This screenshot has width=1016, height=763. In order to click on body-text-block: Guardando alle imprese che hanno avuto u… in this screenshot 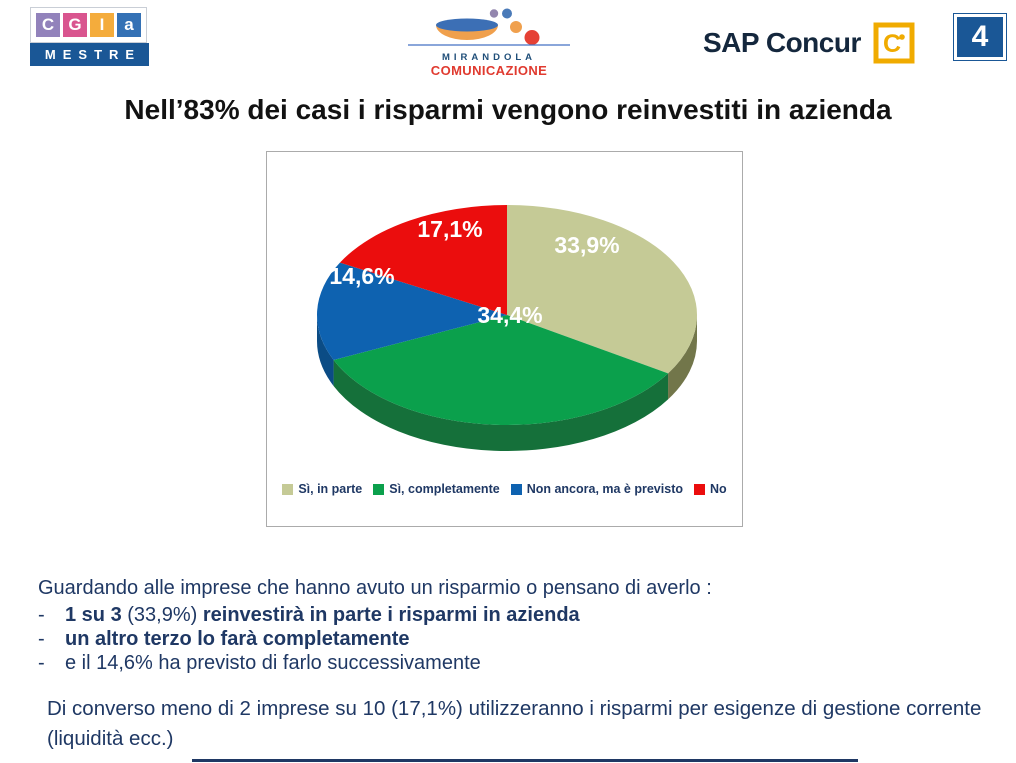, I will do `click(375, 624)`.